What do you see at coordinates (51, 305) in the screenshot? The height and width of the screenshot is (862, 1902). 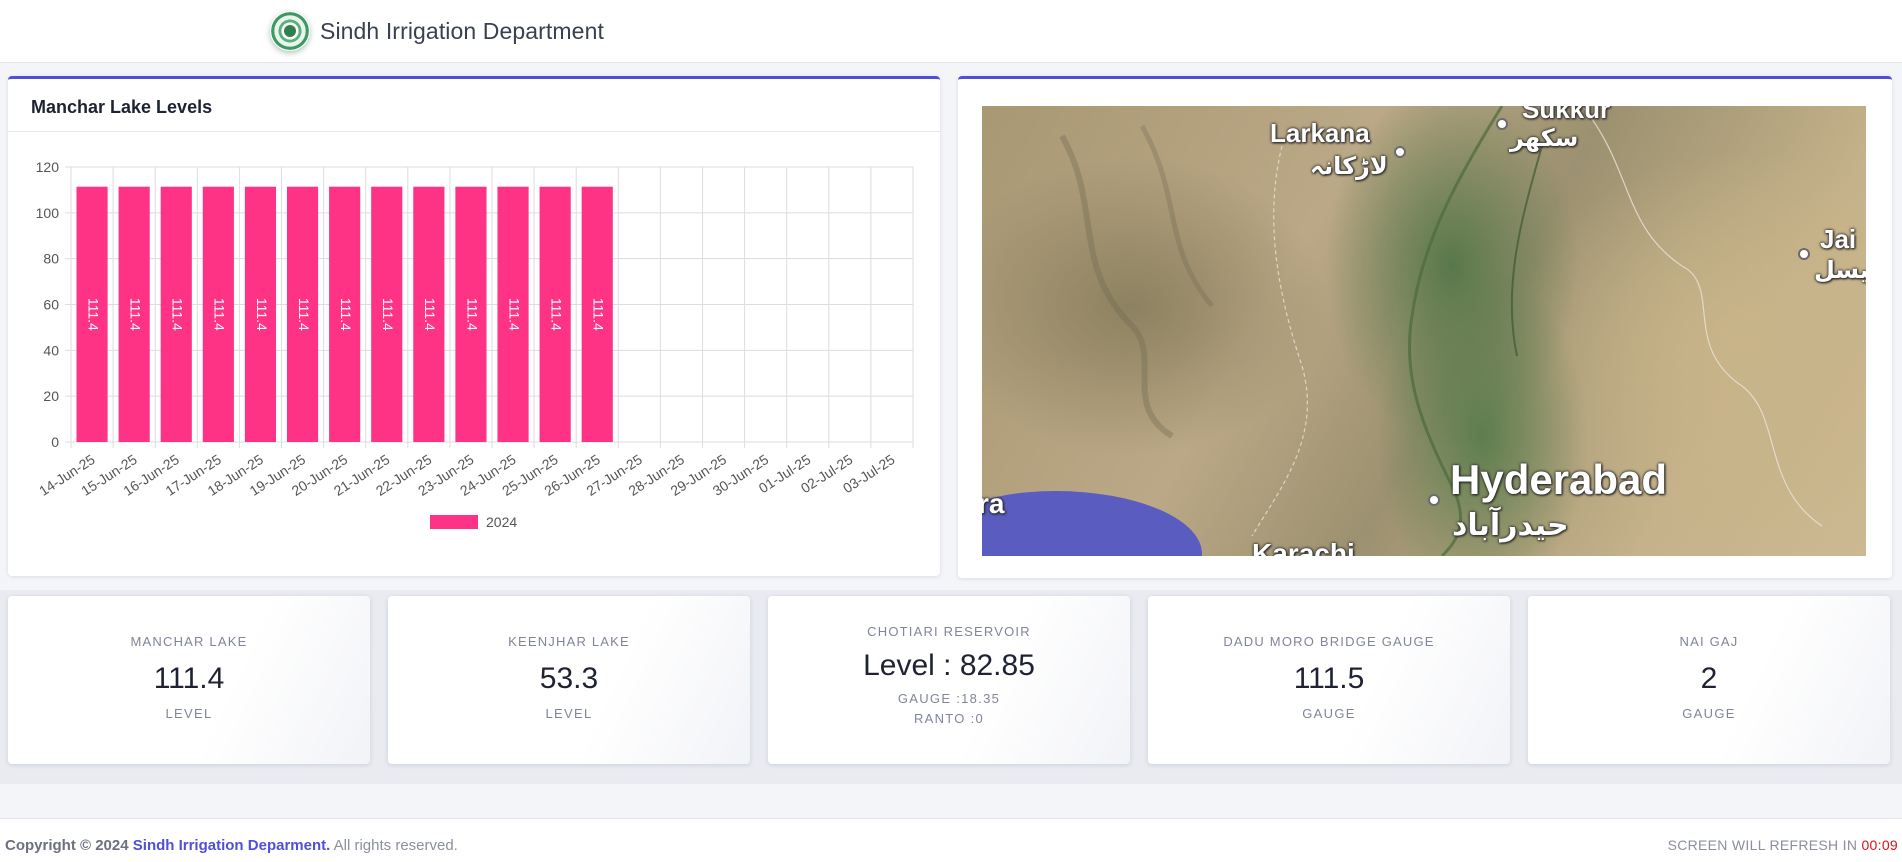 I see `y-tick-label: 60` at bounding box center [51, 305].